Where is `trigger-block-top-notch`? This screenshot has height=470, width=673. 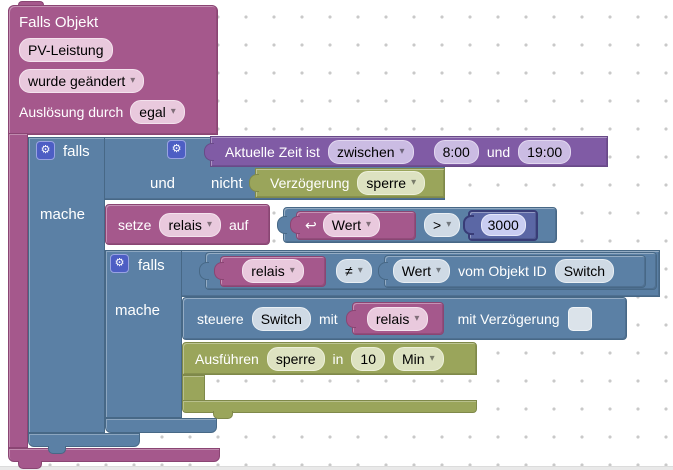 trigger-block-top-notch is located at coordinates (31, 4).